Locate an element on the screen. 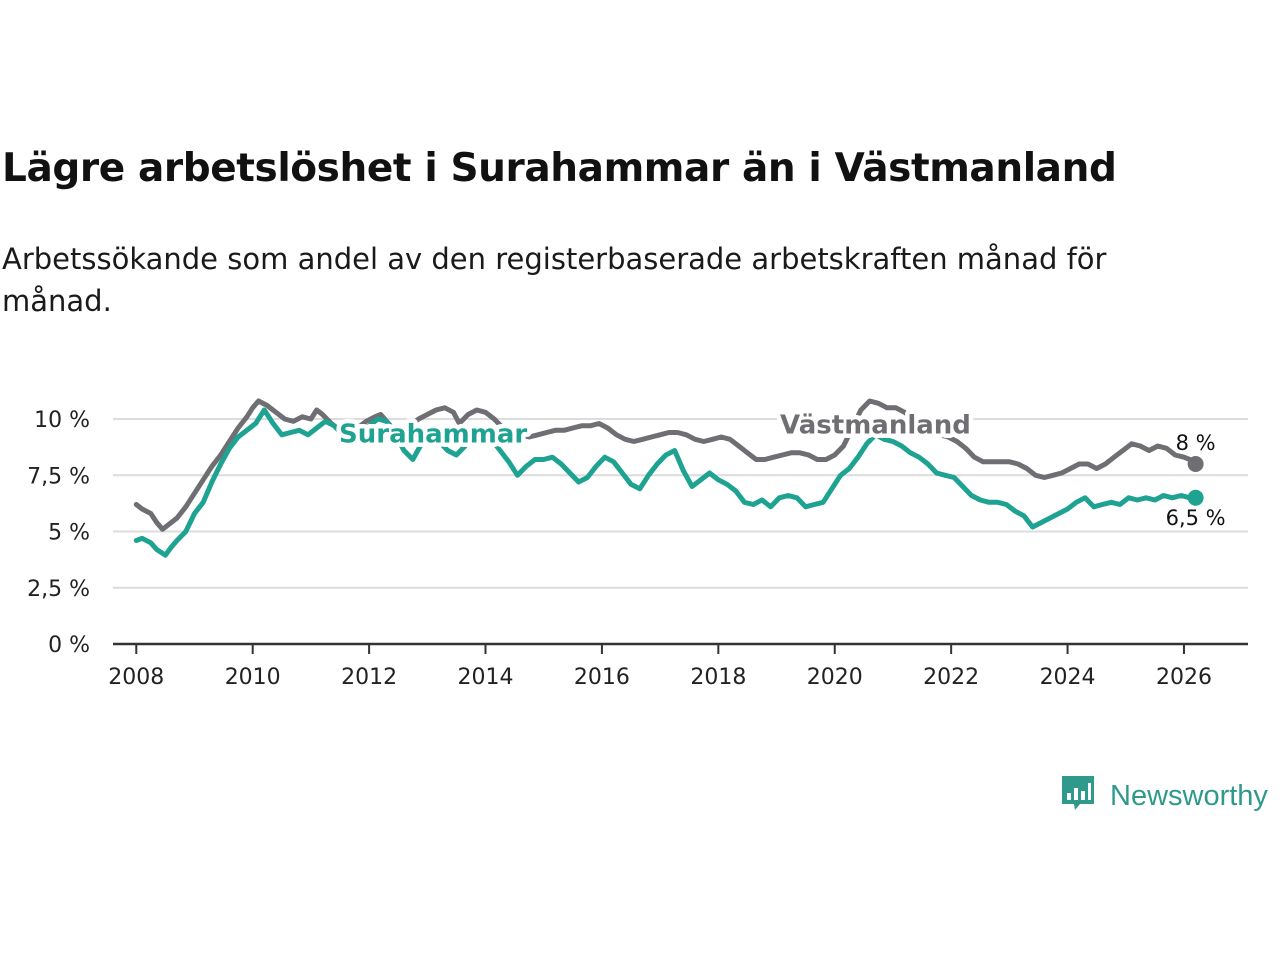 This screenshot has width=1280, height=960. end-point-västmanland is located at coordinates (1195, 464).